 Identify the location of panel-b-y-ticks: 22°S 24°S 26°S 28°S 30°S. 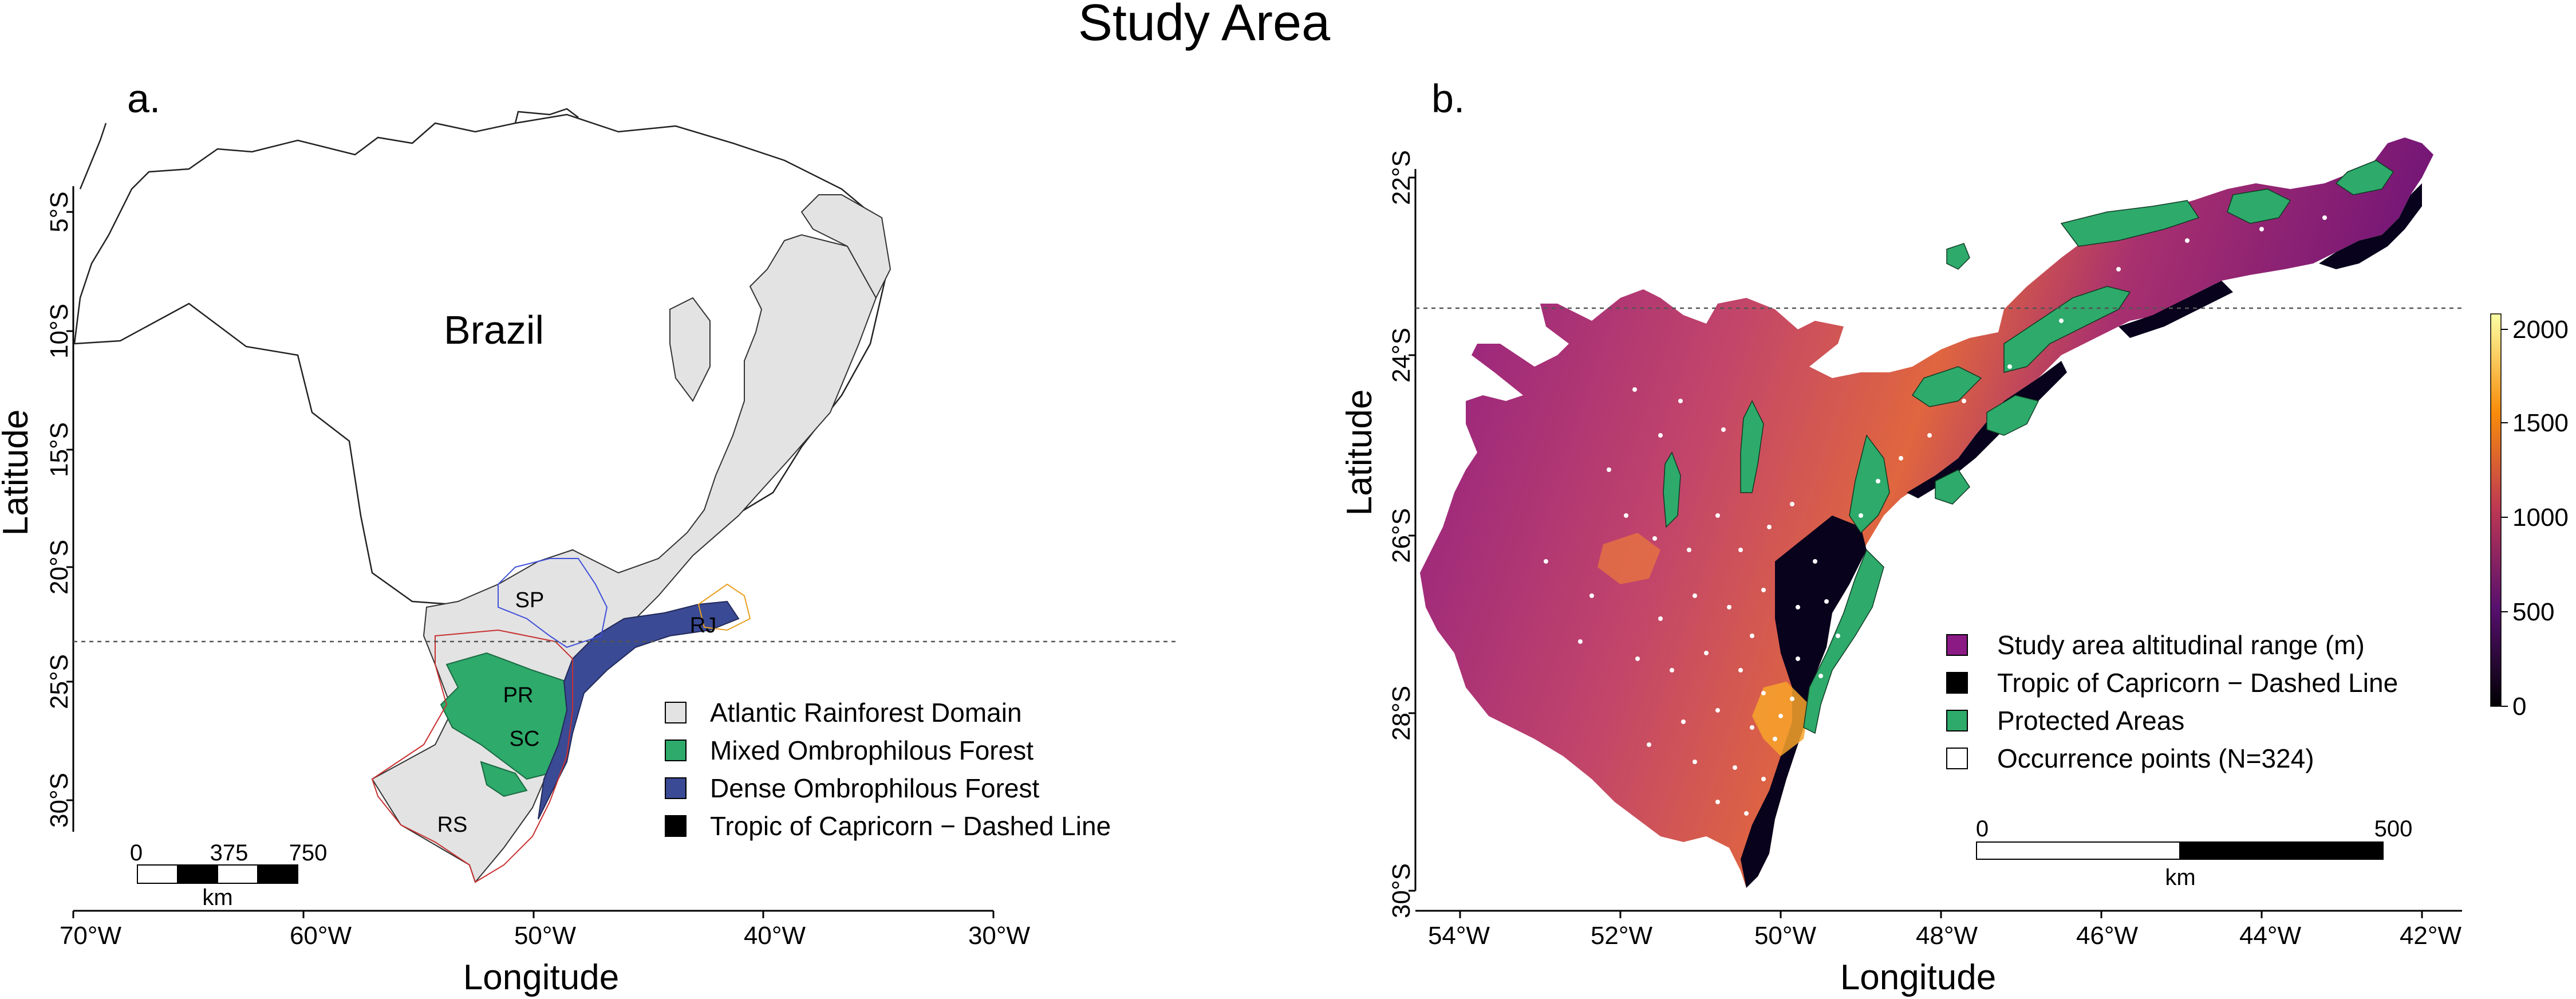
(1401, 534).